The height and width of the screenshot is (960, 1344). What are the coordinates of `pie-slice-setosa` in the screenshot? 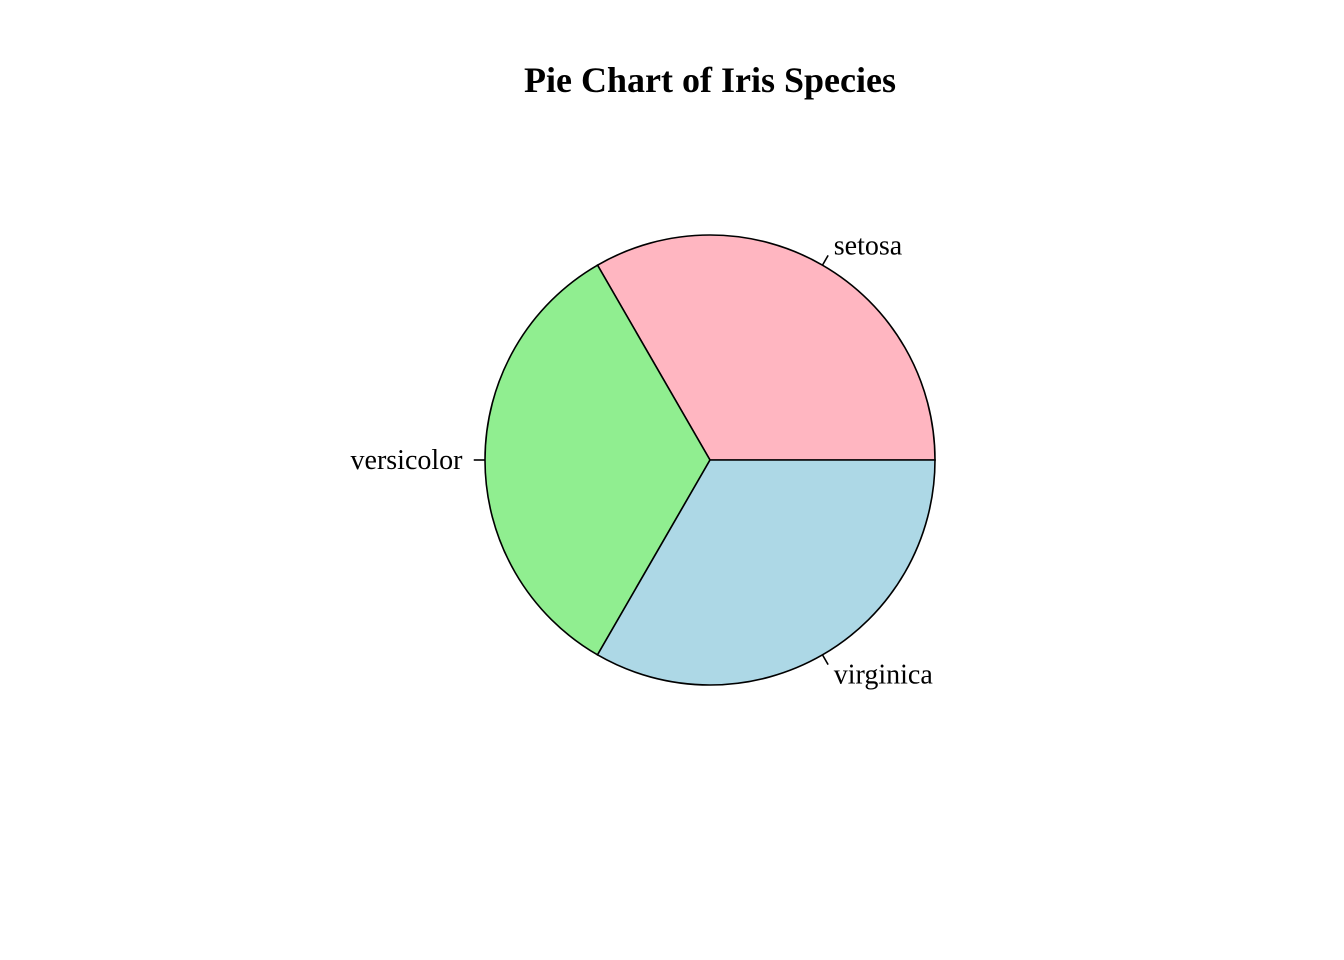 It's located at (766, 347).